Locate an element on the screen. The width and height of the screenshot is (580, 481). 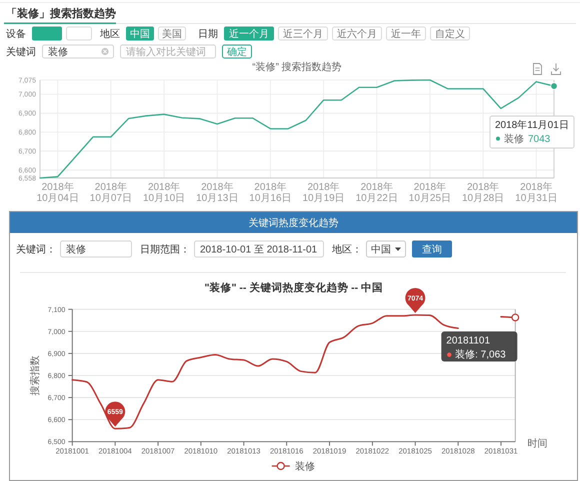
x-tick-label: 2018年10月25日 is located at coordinates (430, 192).